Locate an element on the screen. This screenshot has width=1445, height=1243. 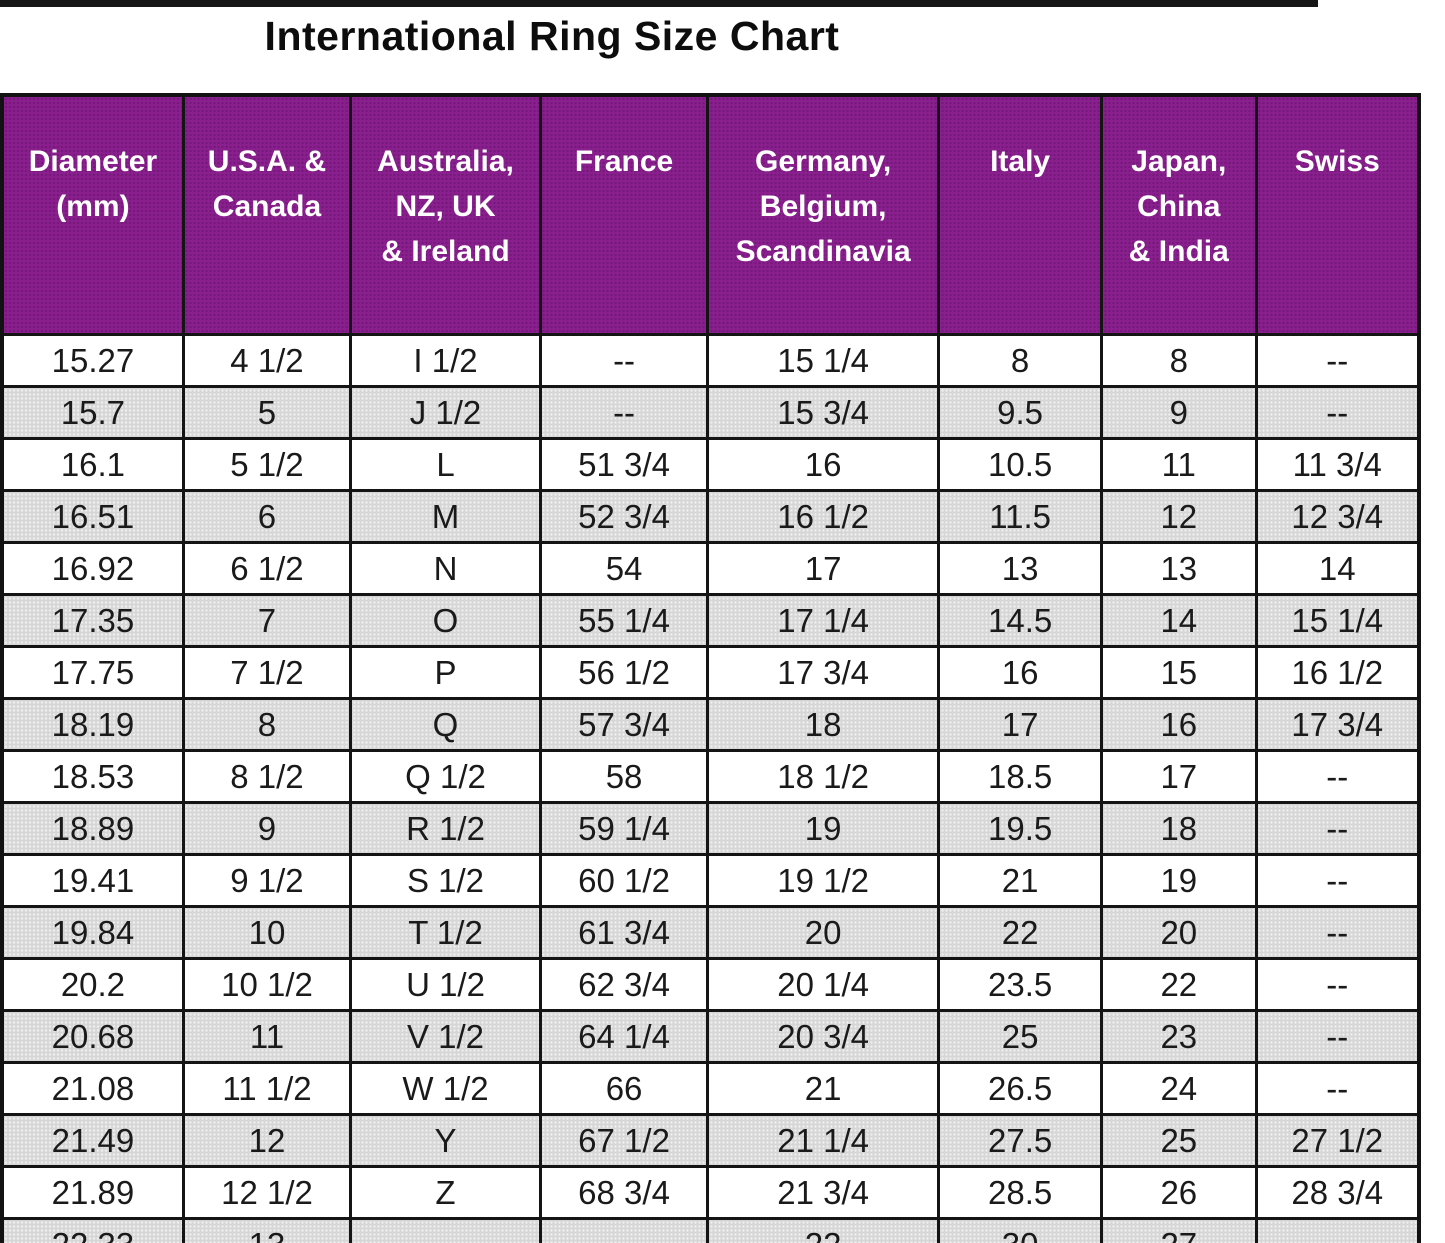
table-cell-australia-nz-uk-ireland: R 1/2 is located at coordinates (445, 828).